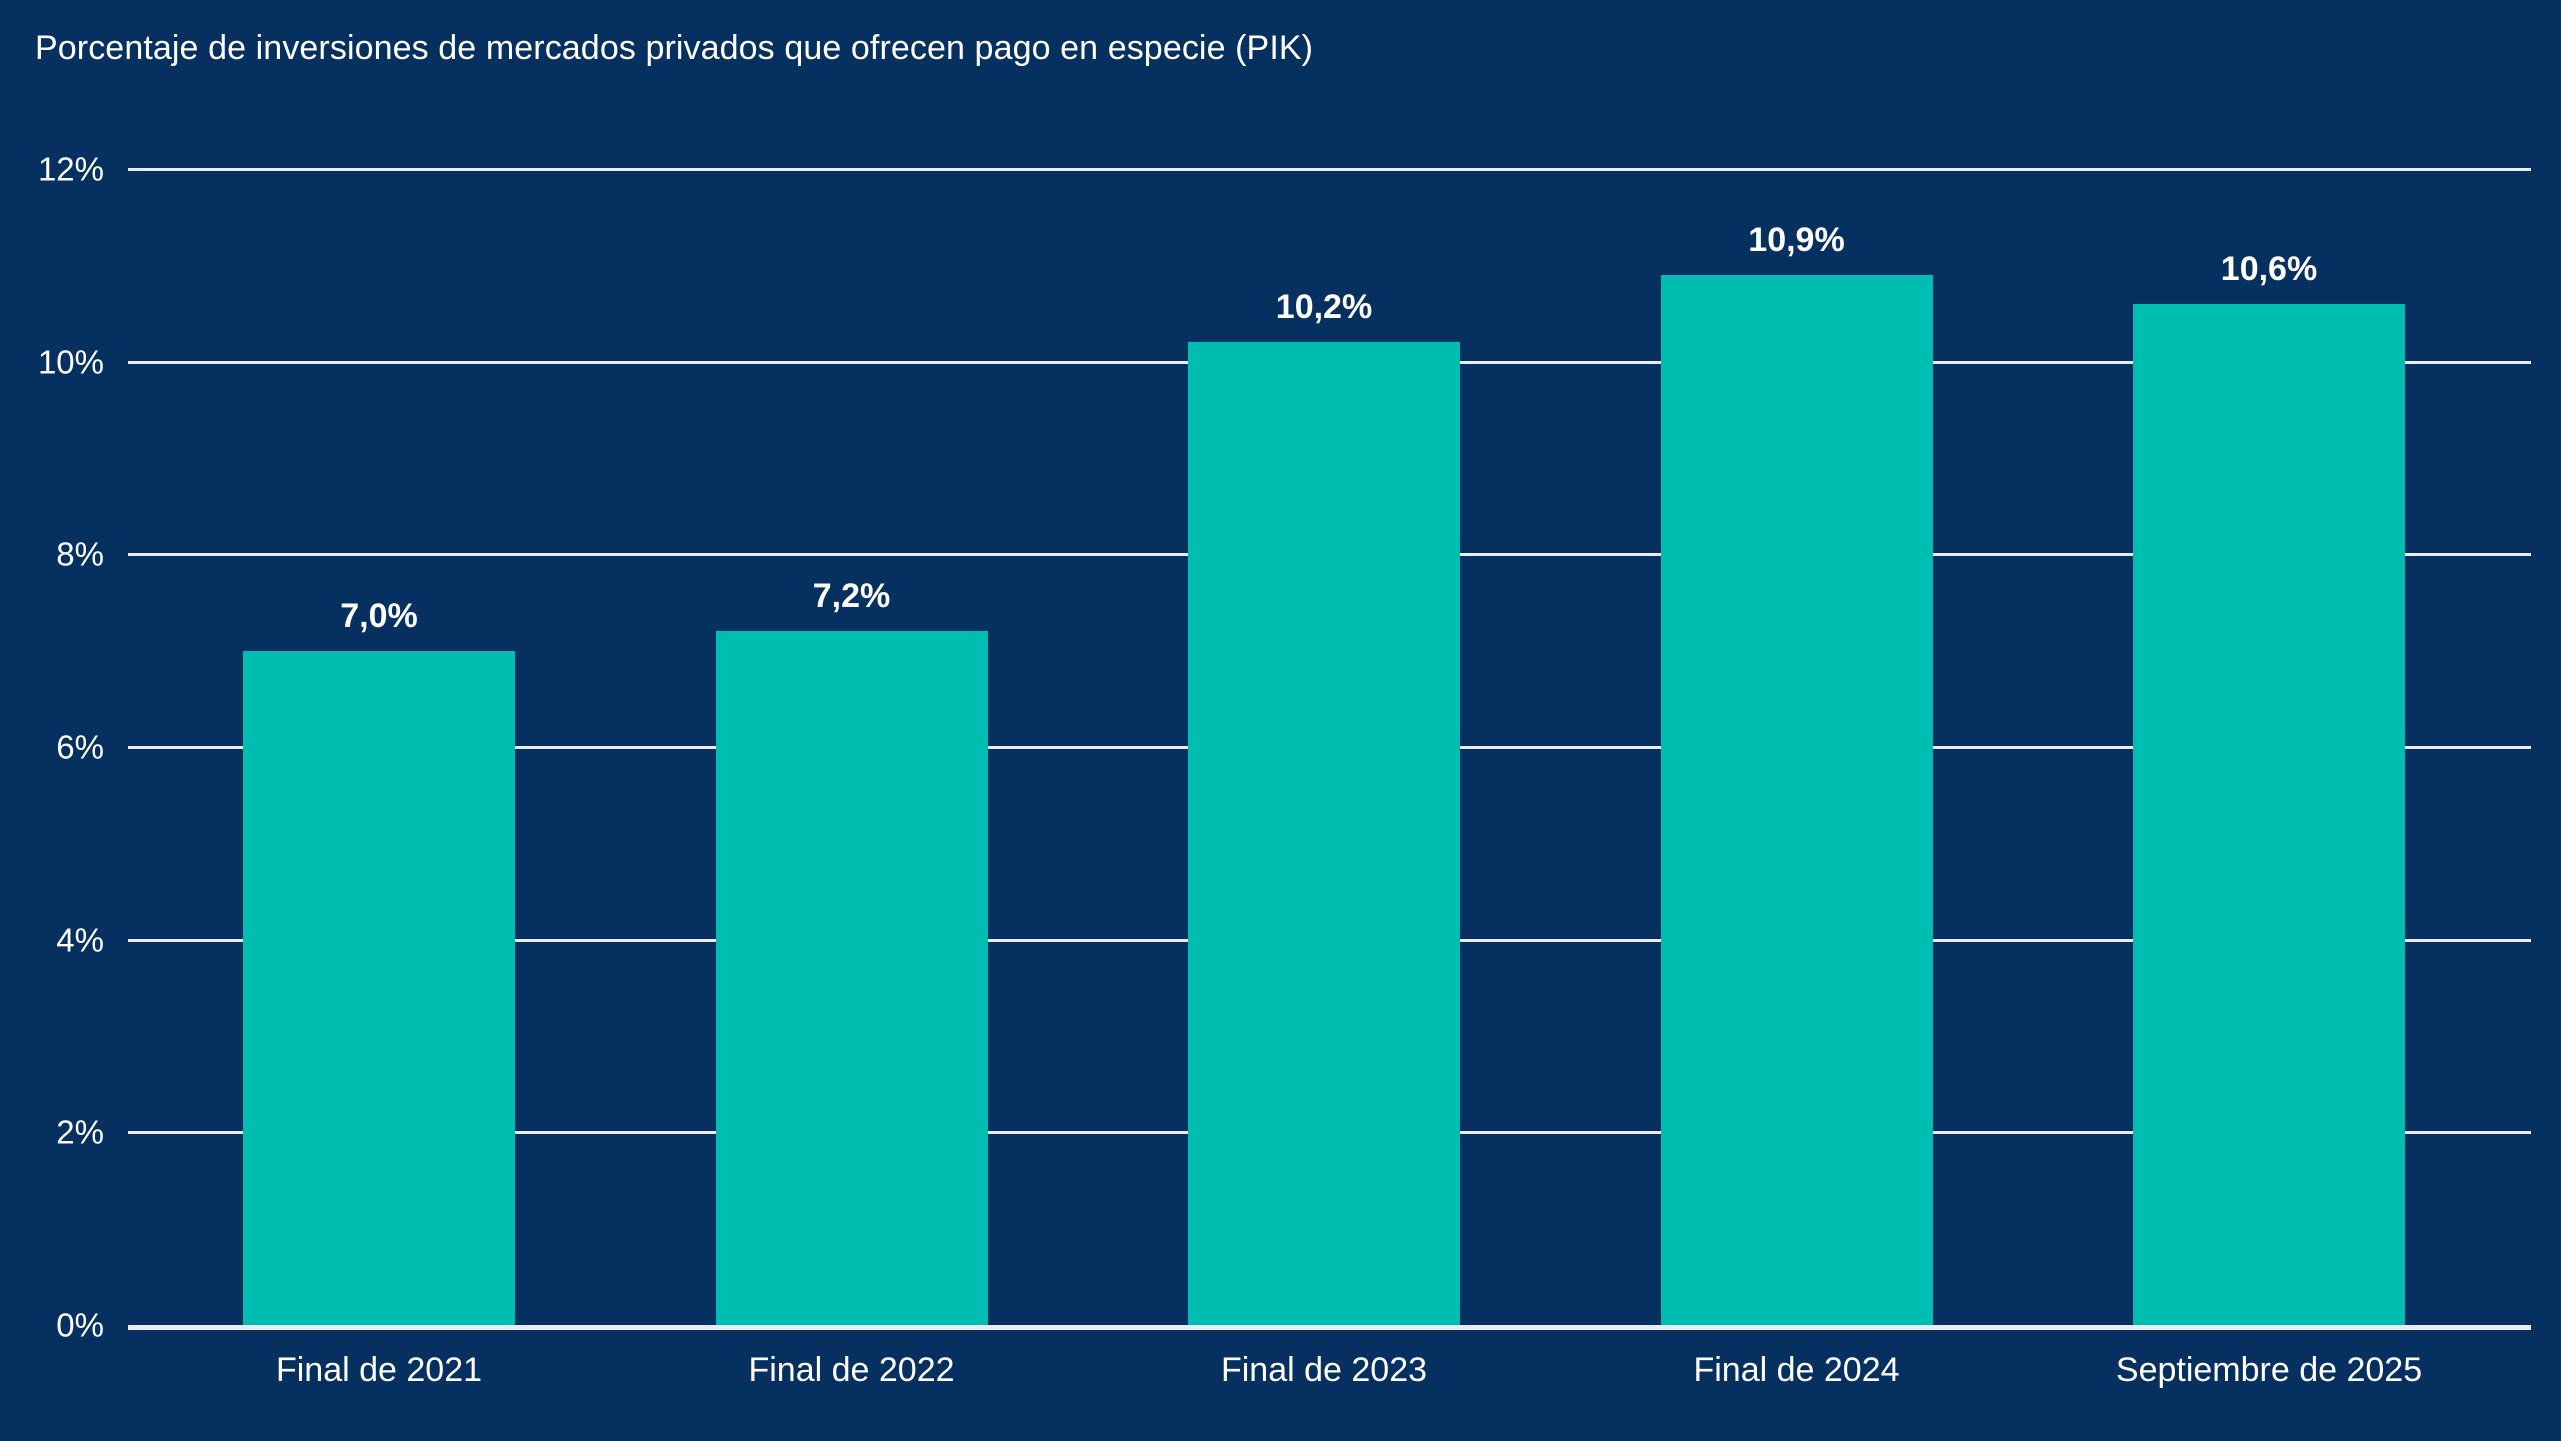  I want to click on bar-group: 7,0%, so click(379, 747).